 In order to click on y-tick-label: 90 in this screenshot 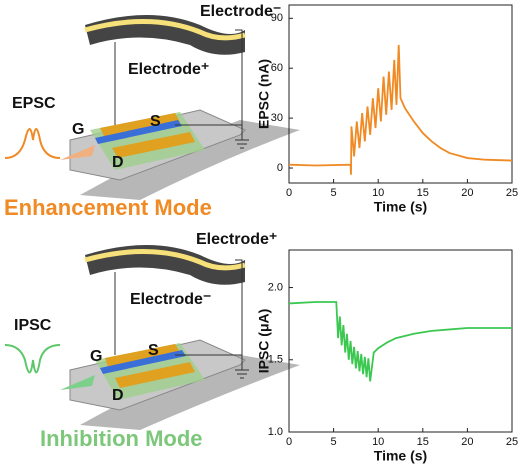, I will do `click(277, 18)`.